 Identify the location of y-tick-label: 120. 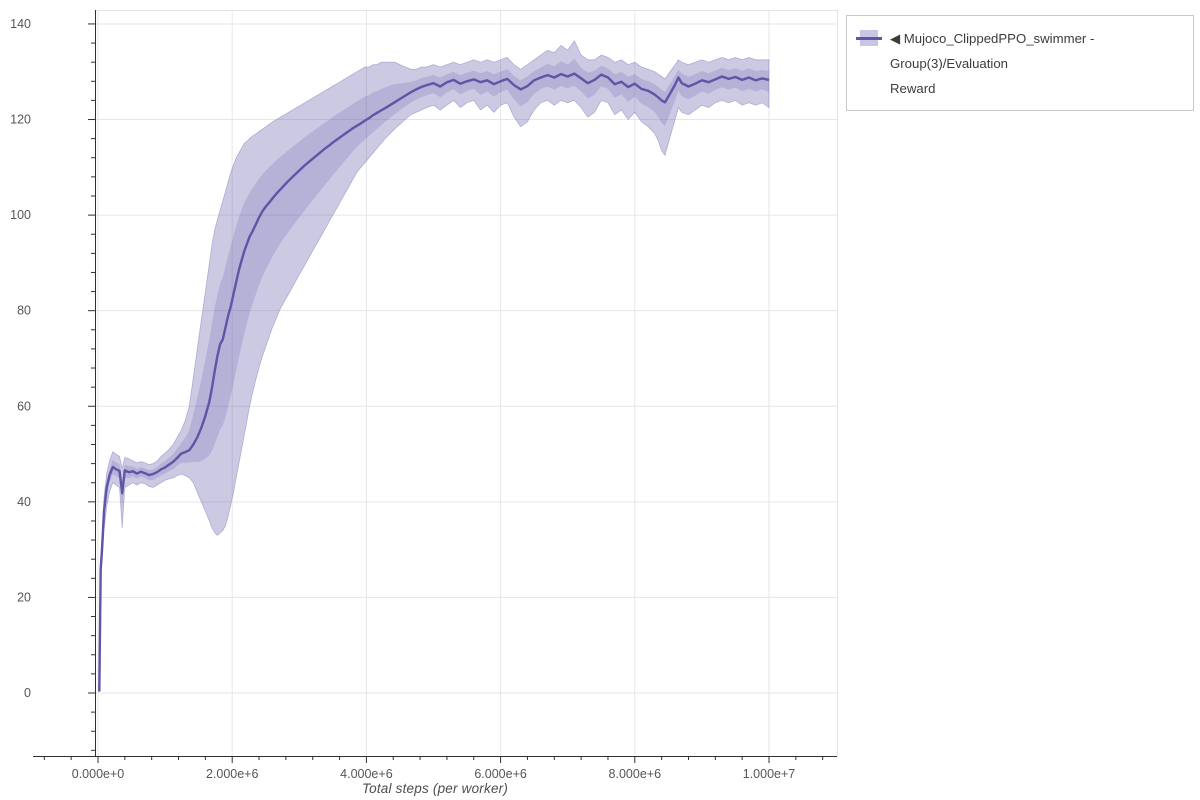
(20, 120).